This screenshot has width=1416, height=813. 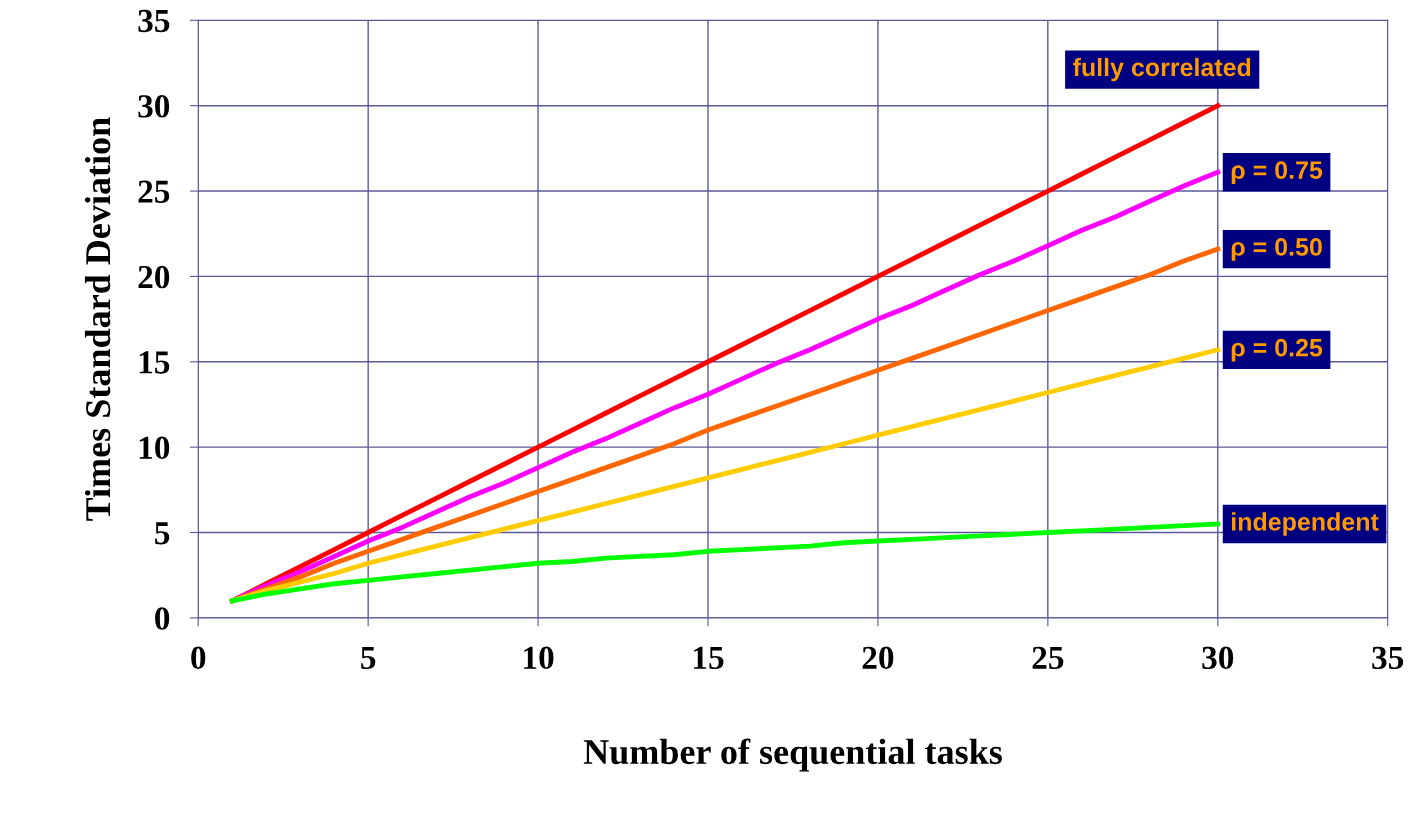 What do you see at coordinates (725, 562) in the screenshot?
I see `line-series` at bounding box center [725, 562].